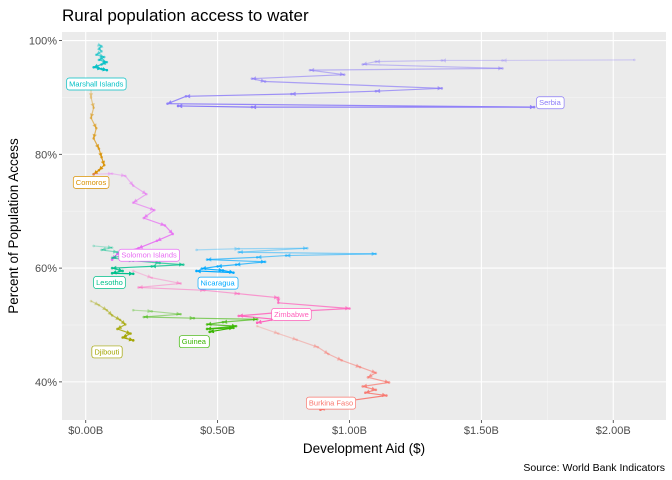 The image size is (672, 480). I want to click on series-label-serbia: Serbia, so click(550, 103).